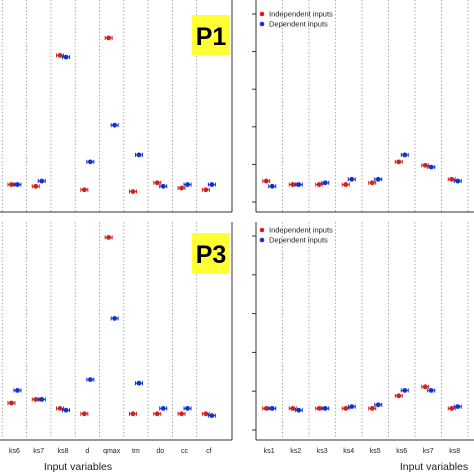  Describe the element at coordinates (87, 451) in the screenshot. I see `panel-2-x-tick-label: d` at that location.